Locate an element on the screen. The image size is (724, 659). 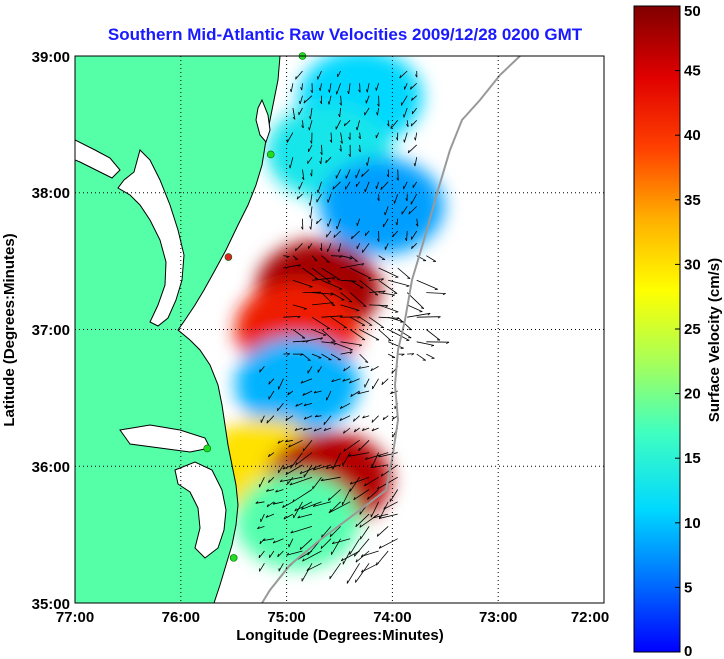
y-tick-label: 36:00 is located at coordinates (51, 467).